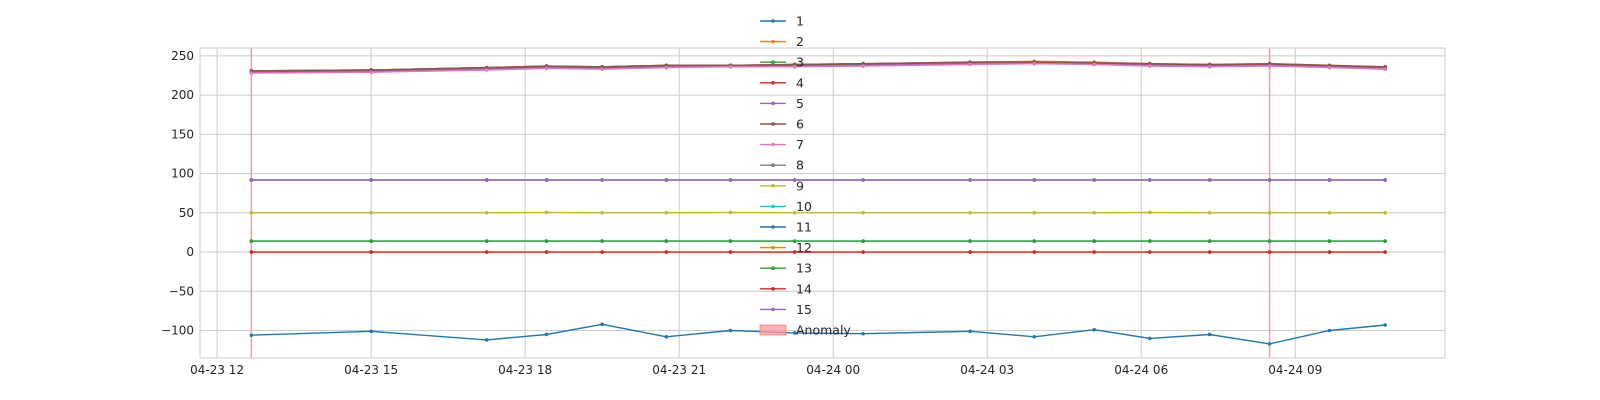 The image size is (1600, 400). Describe the element at coordinates (800, 82) in the screenshot. I see `legend-label: 4` at that location.